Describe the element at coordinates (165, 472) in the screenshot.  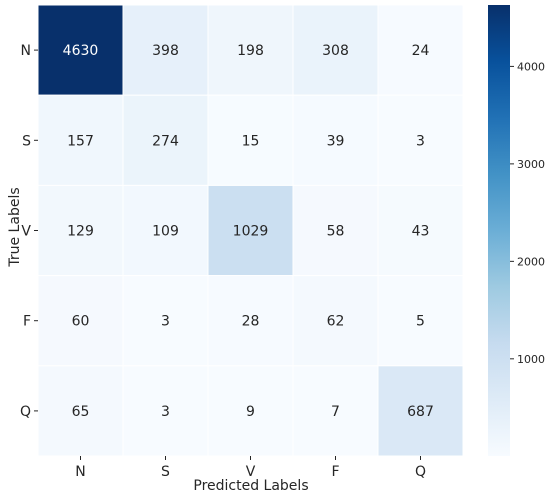
I see `x-tick-label: S` at that location.